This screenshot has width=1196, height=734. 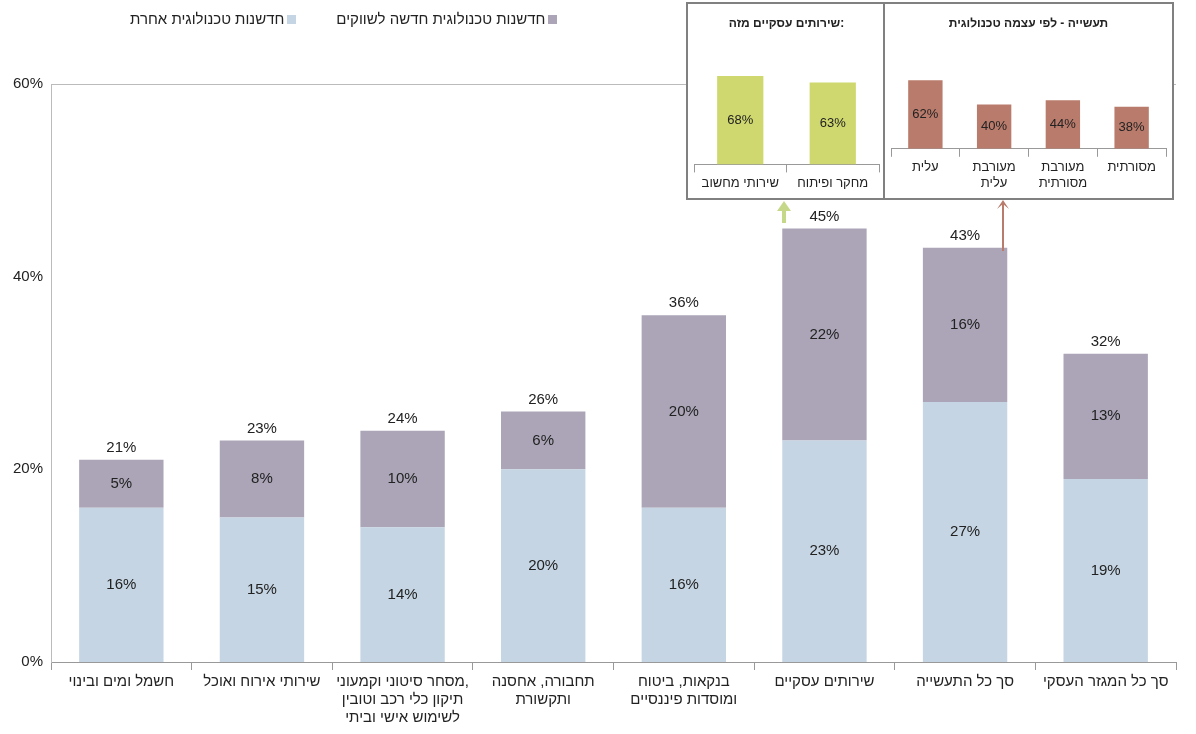 I want to click on data-label: 14%, so click(x=402, y=593).